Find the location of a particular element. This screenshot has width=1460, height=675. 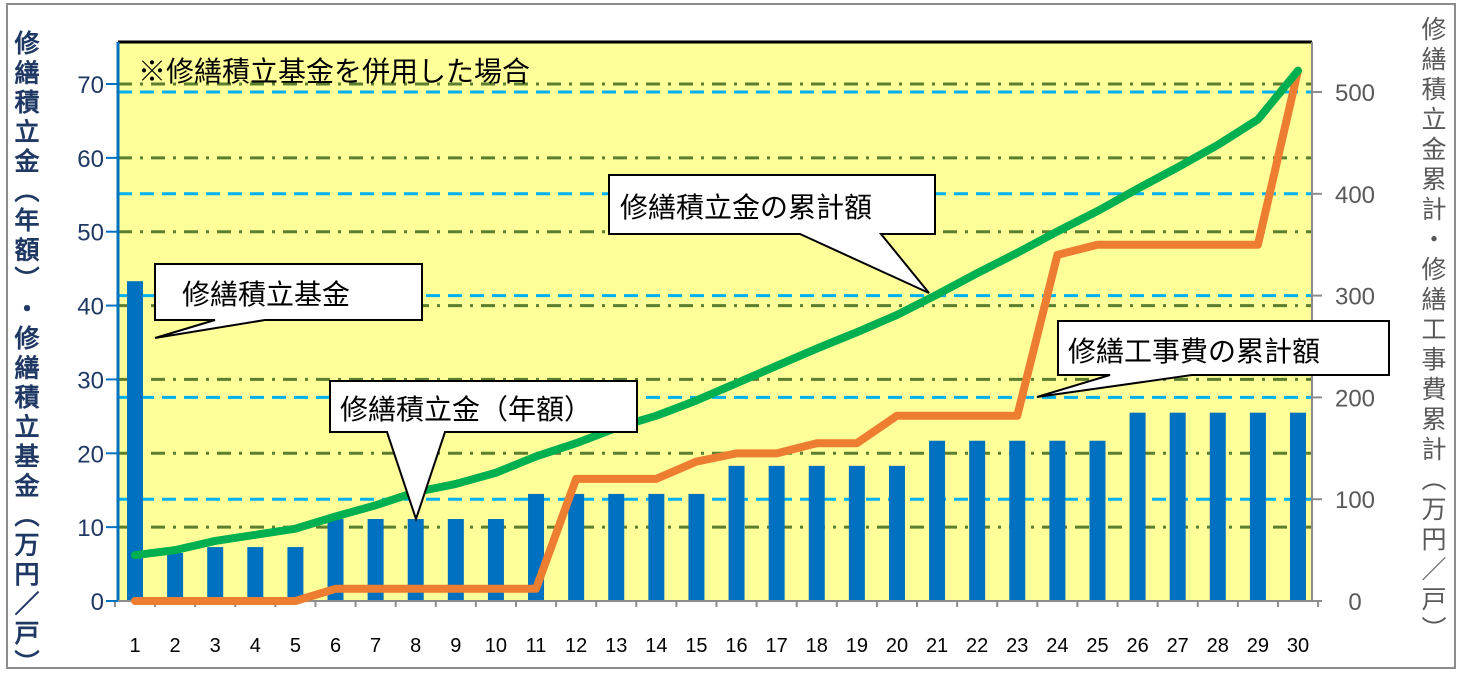

x-tick-label: 1 is located at coordinates (134, 646).